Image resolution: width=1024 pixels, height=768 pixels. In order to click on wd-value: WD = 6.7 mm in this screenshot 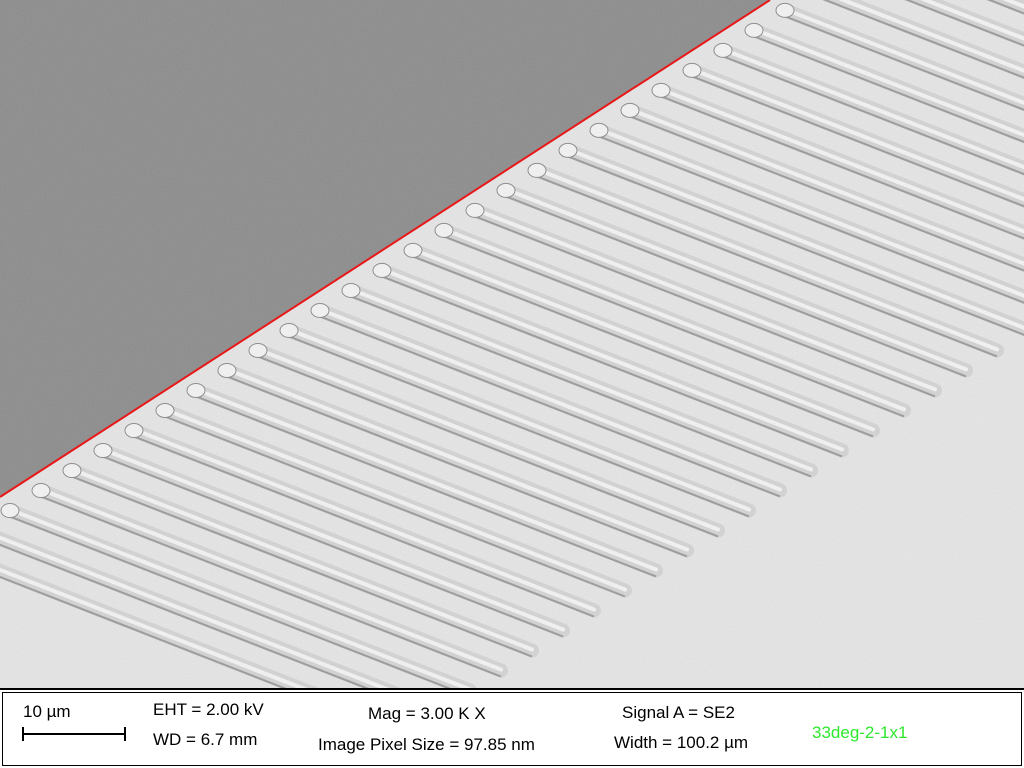, I will do `click(205, 739)`.